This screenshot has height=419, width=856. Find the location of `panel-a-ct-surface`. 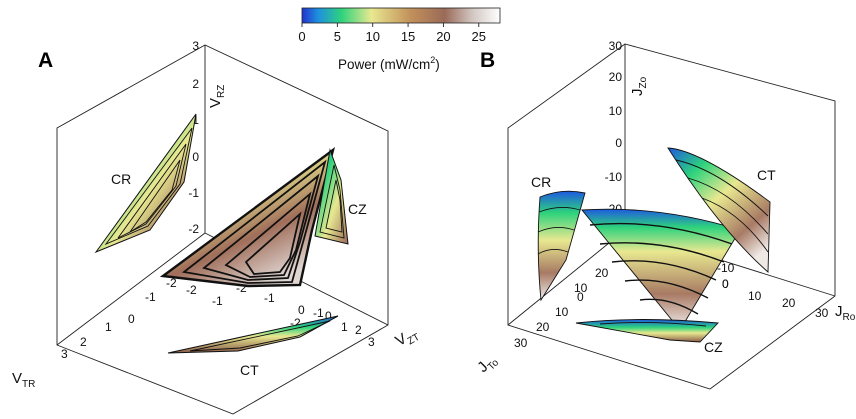

panel-a-ct-surface is located at coordinates (253, 334).